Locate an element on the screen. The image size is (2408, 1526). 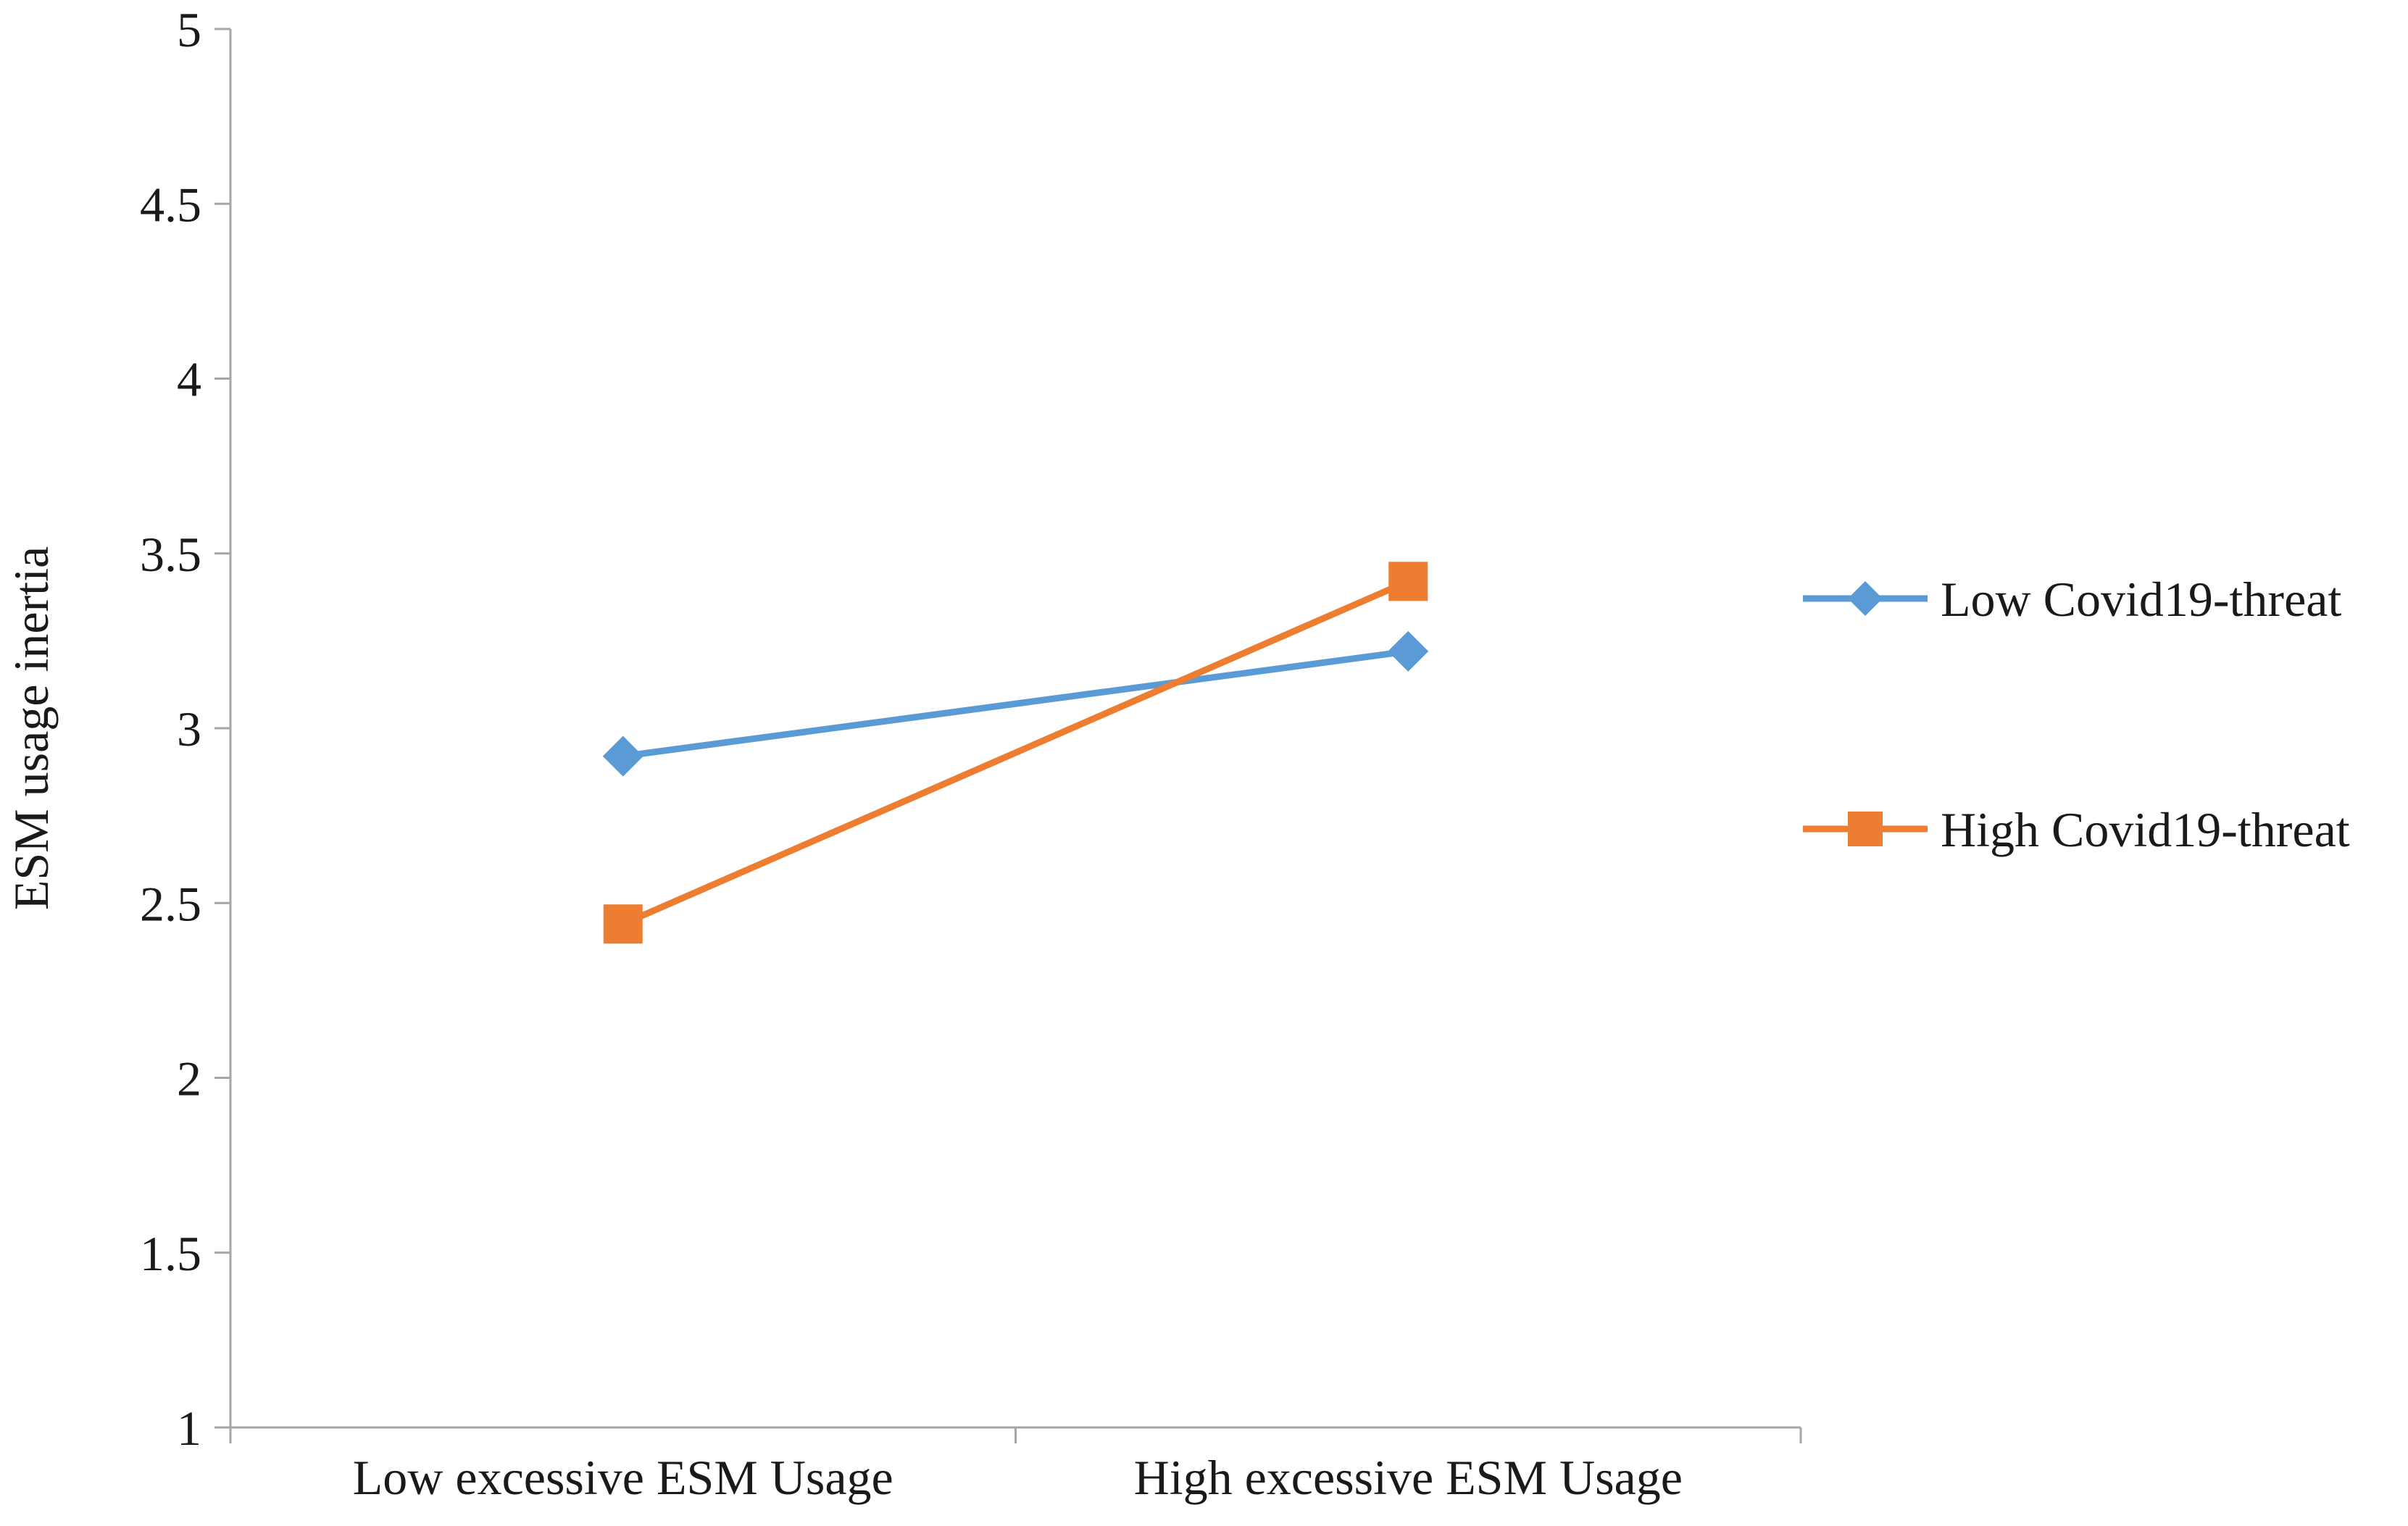
legend-item: Low Covid19-threat is located at coordinates (2072, 600).